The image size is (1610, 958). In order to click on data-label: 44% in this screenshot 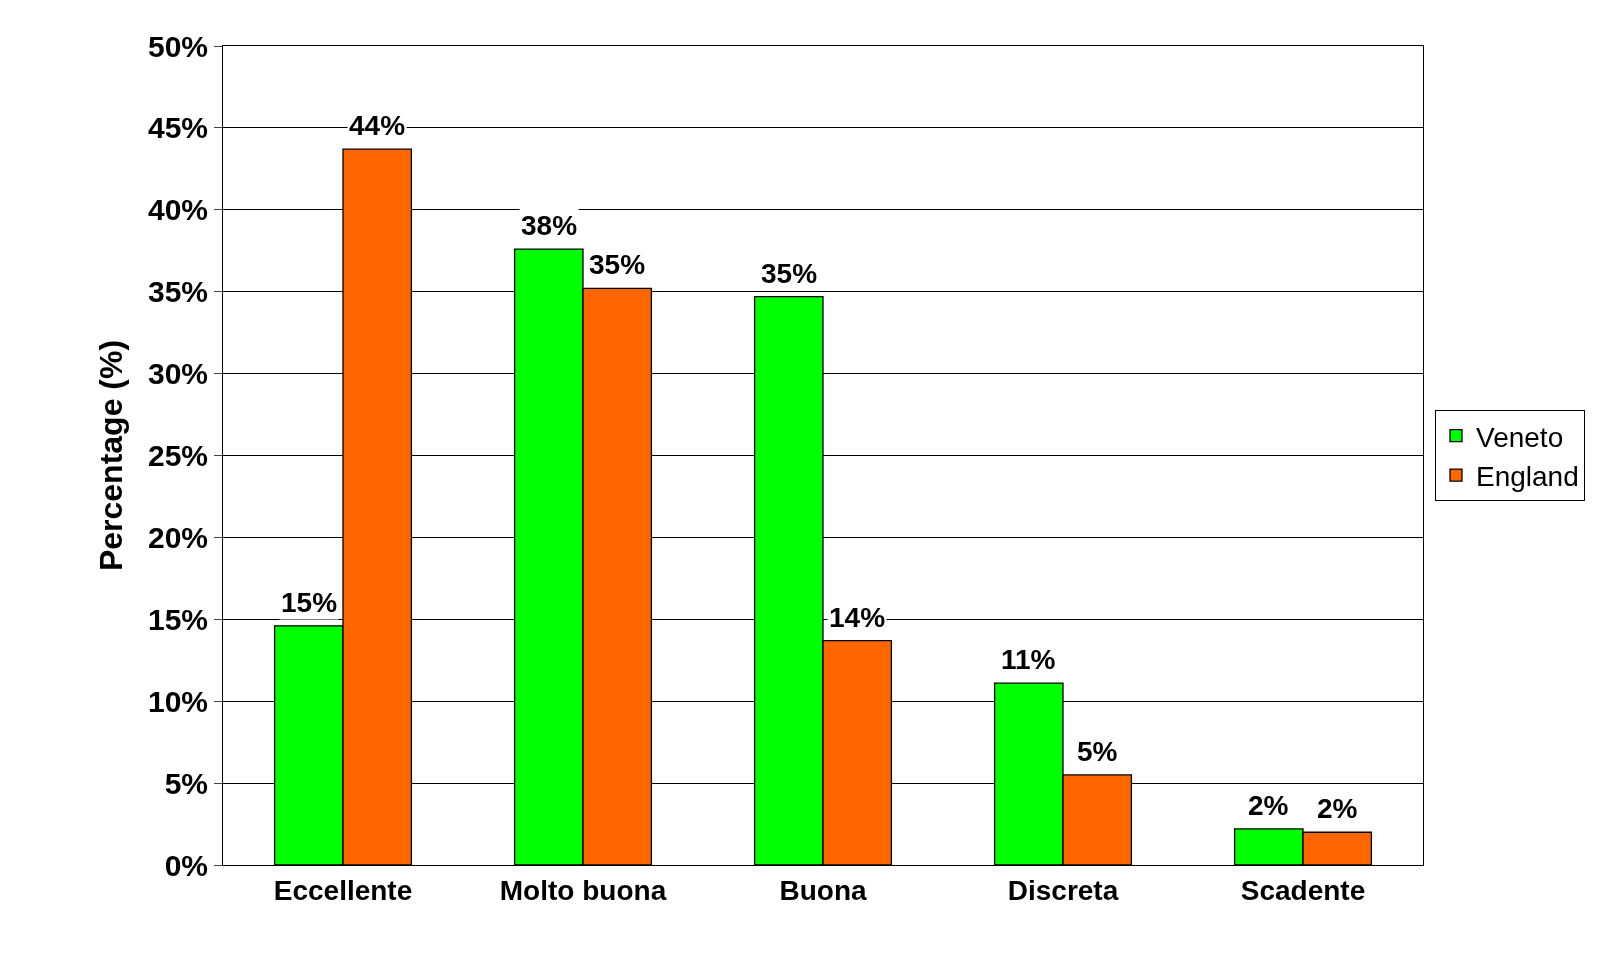, I will do `click(377, 125)`.